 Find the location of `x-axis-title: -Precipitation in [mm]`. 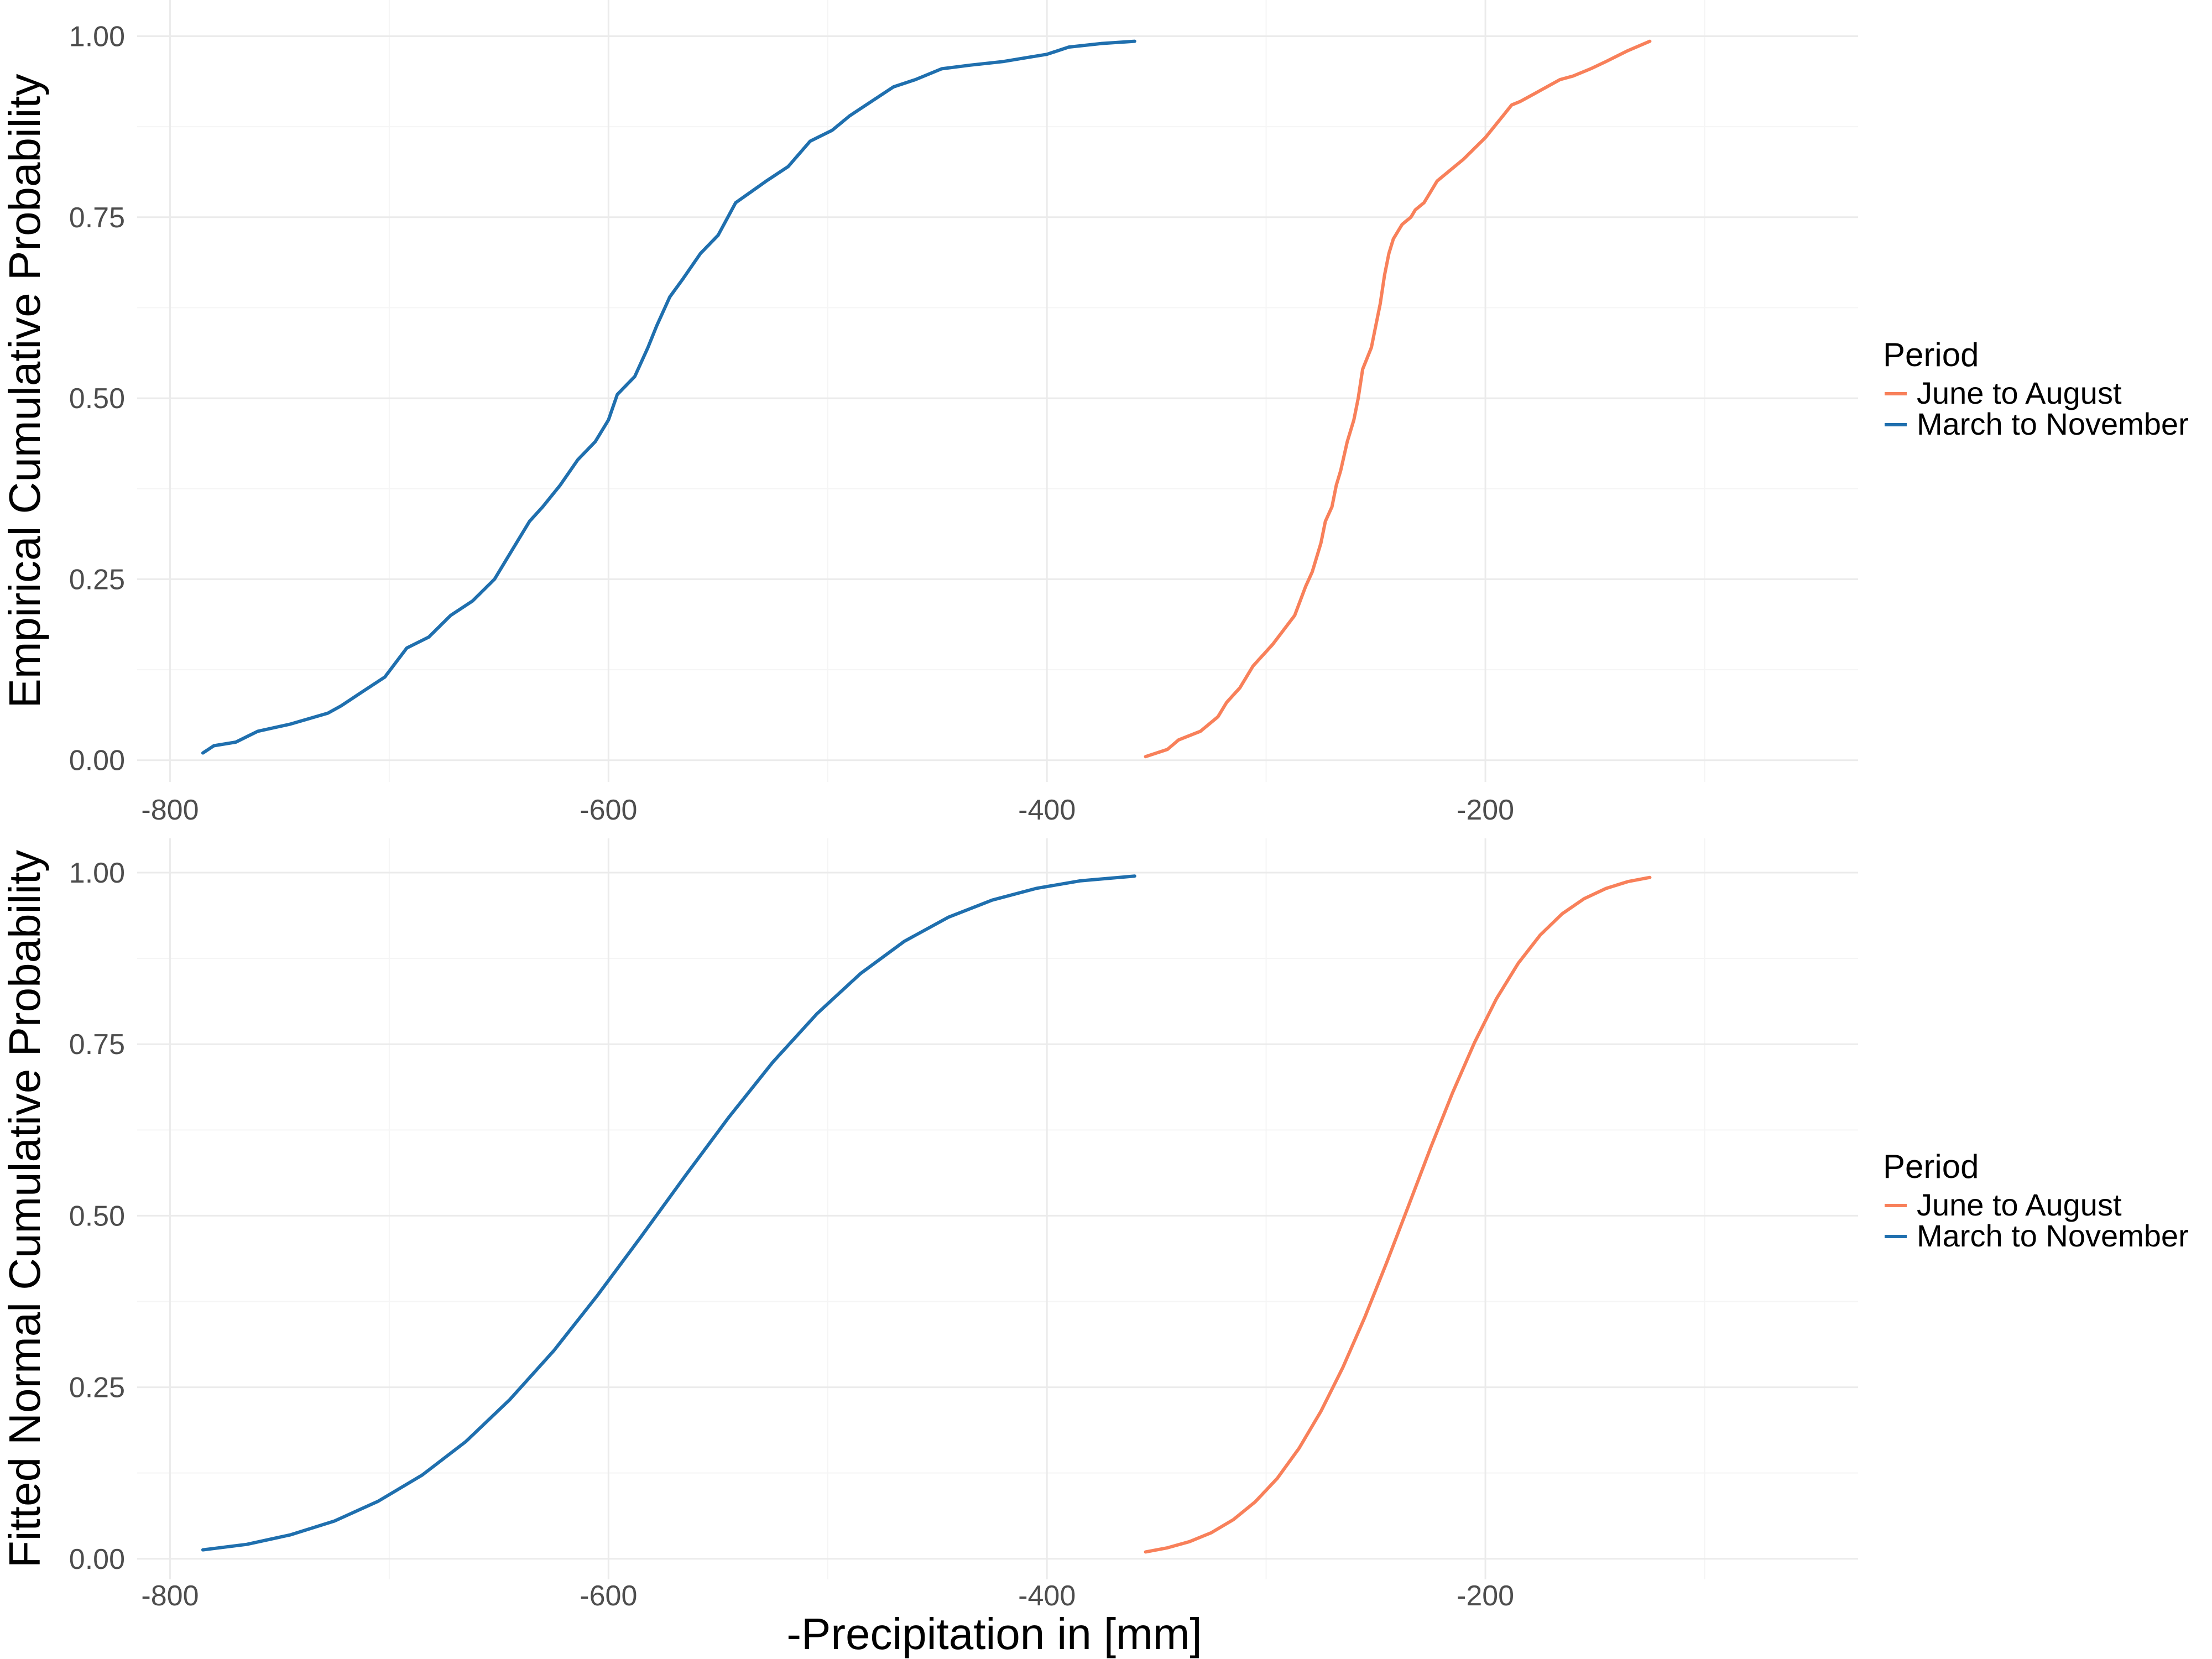

x-axis-title: -Precipitation in [mm] is located at coordinates (994, 1634).